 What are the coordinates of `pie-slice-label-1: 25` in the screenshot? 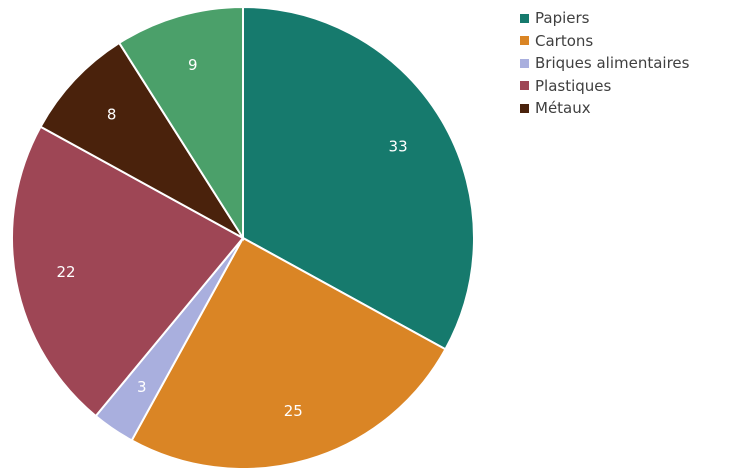 It's located at (293, 411).